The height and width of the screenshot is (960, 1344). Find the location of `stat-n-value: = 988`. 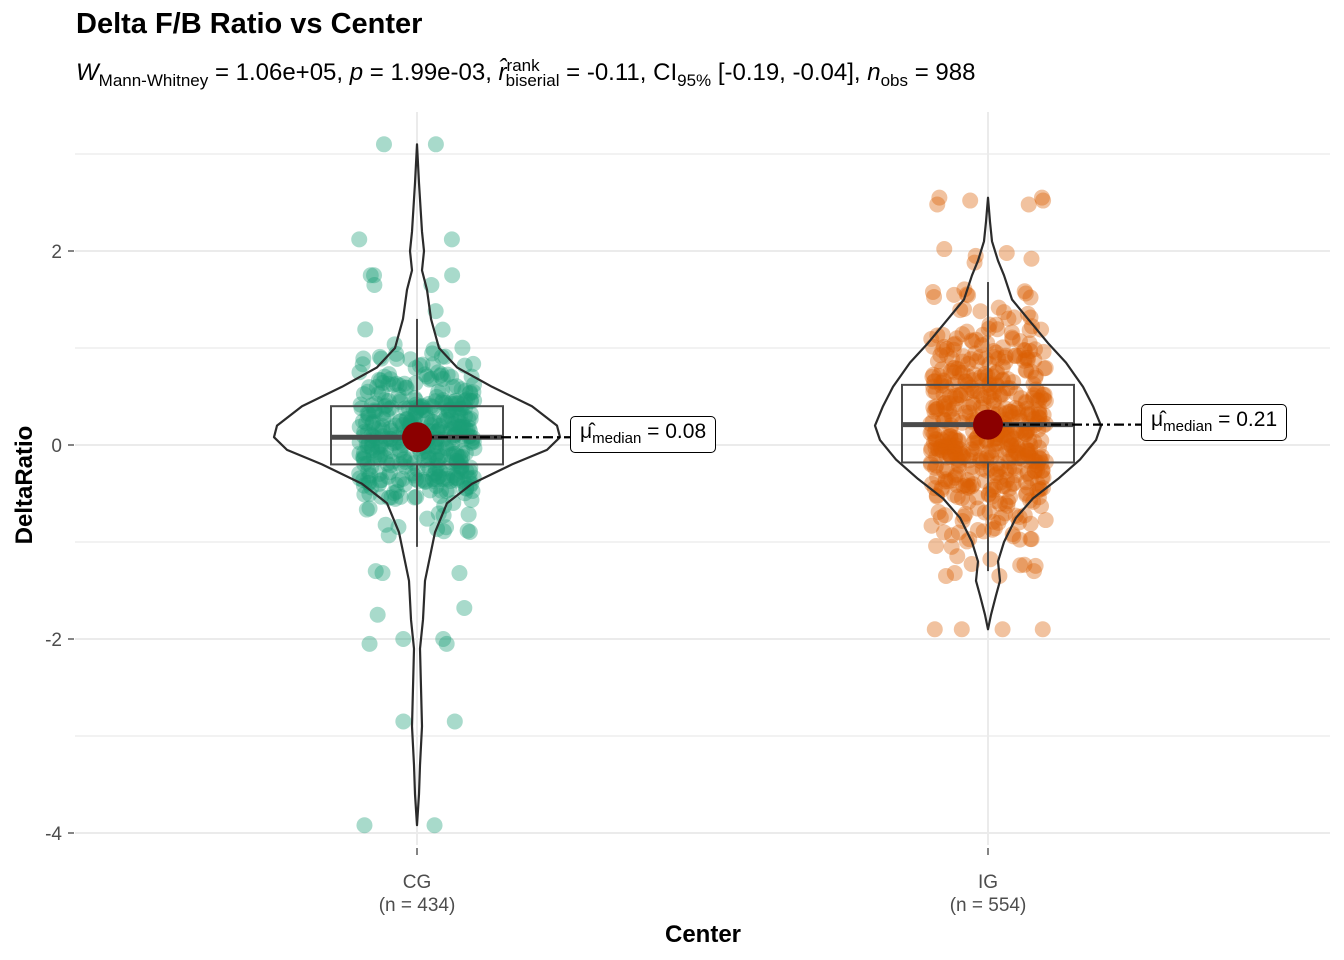

stat-n-value: = 988 is located at coordinates (945, 72).